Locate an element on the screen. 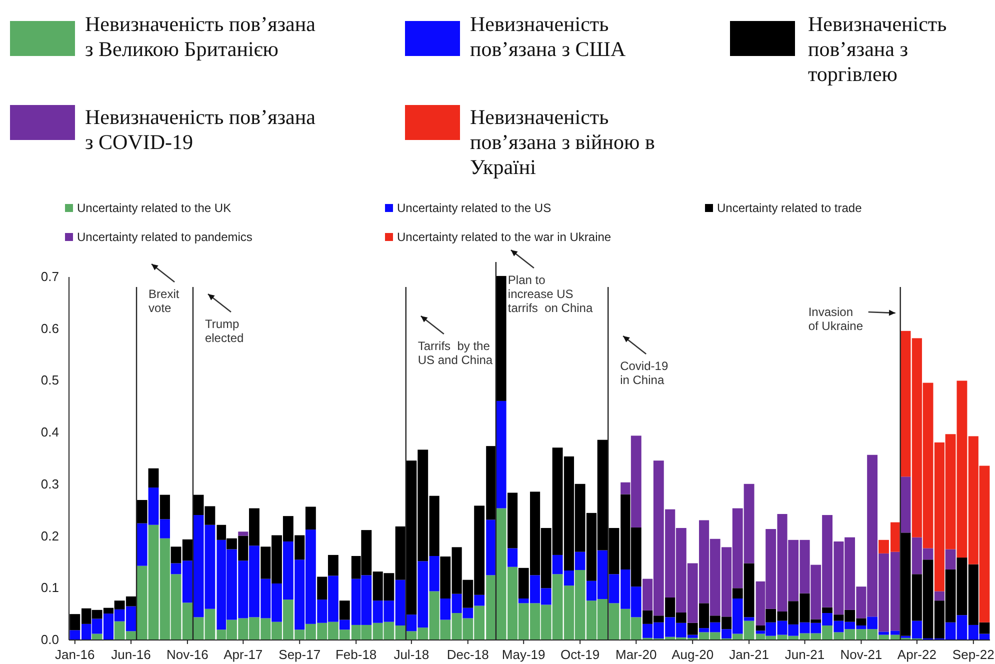 This screenshot has width=995, height=664. ref-line-label: Tarrifs by the US and China is located at coordinates (455, 353).